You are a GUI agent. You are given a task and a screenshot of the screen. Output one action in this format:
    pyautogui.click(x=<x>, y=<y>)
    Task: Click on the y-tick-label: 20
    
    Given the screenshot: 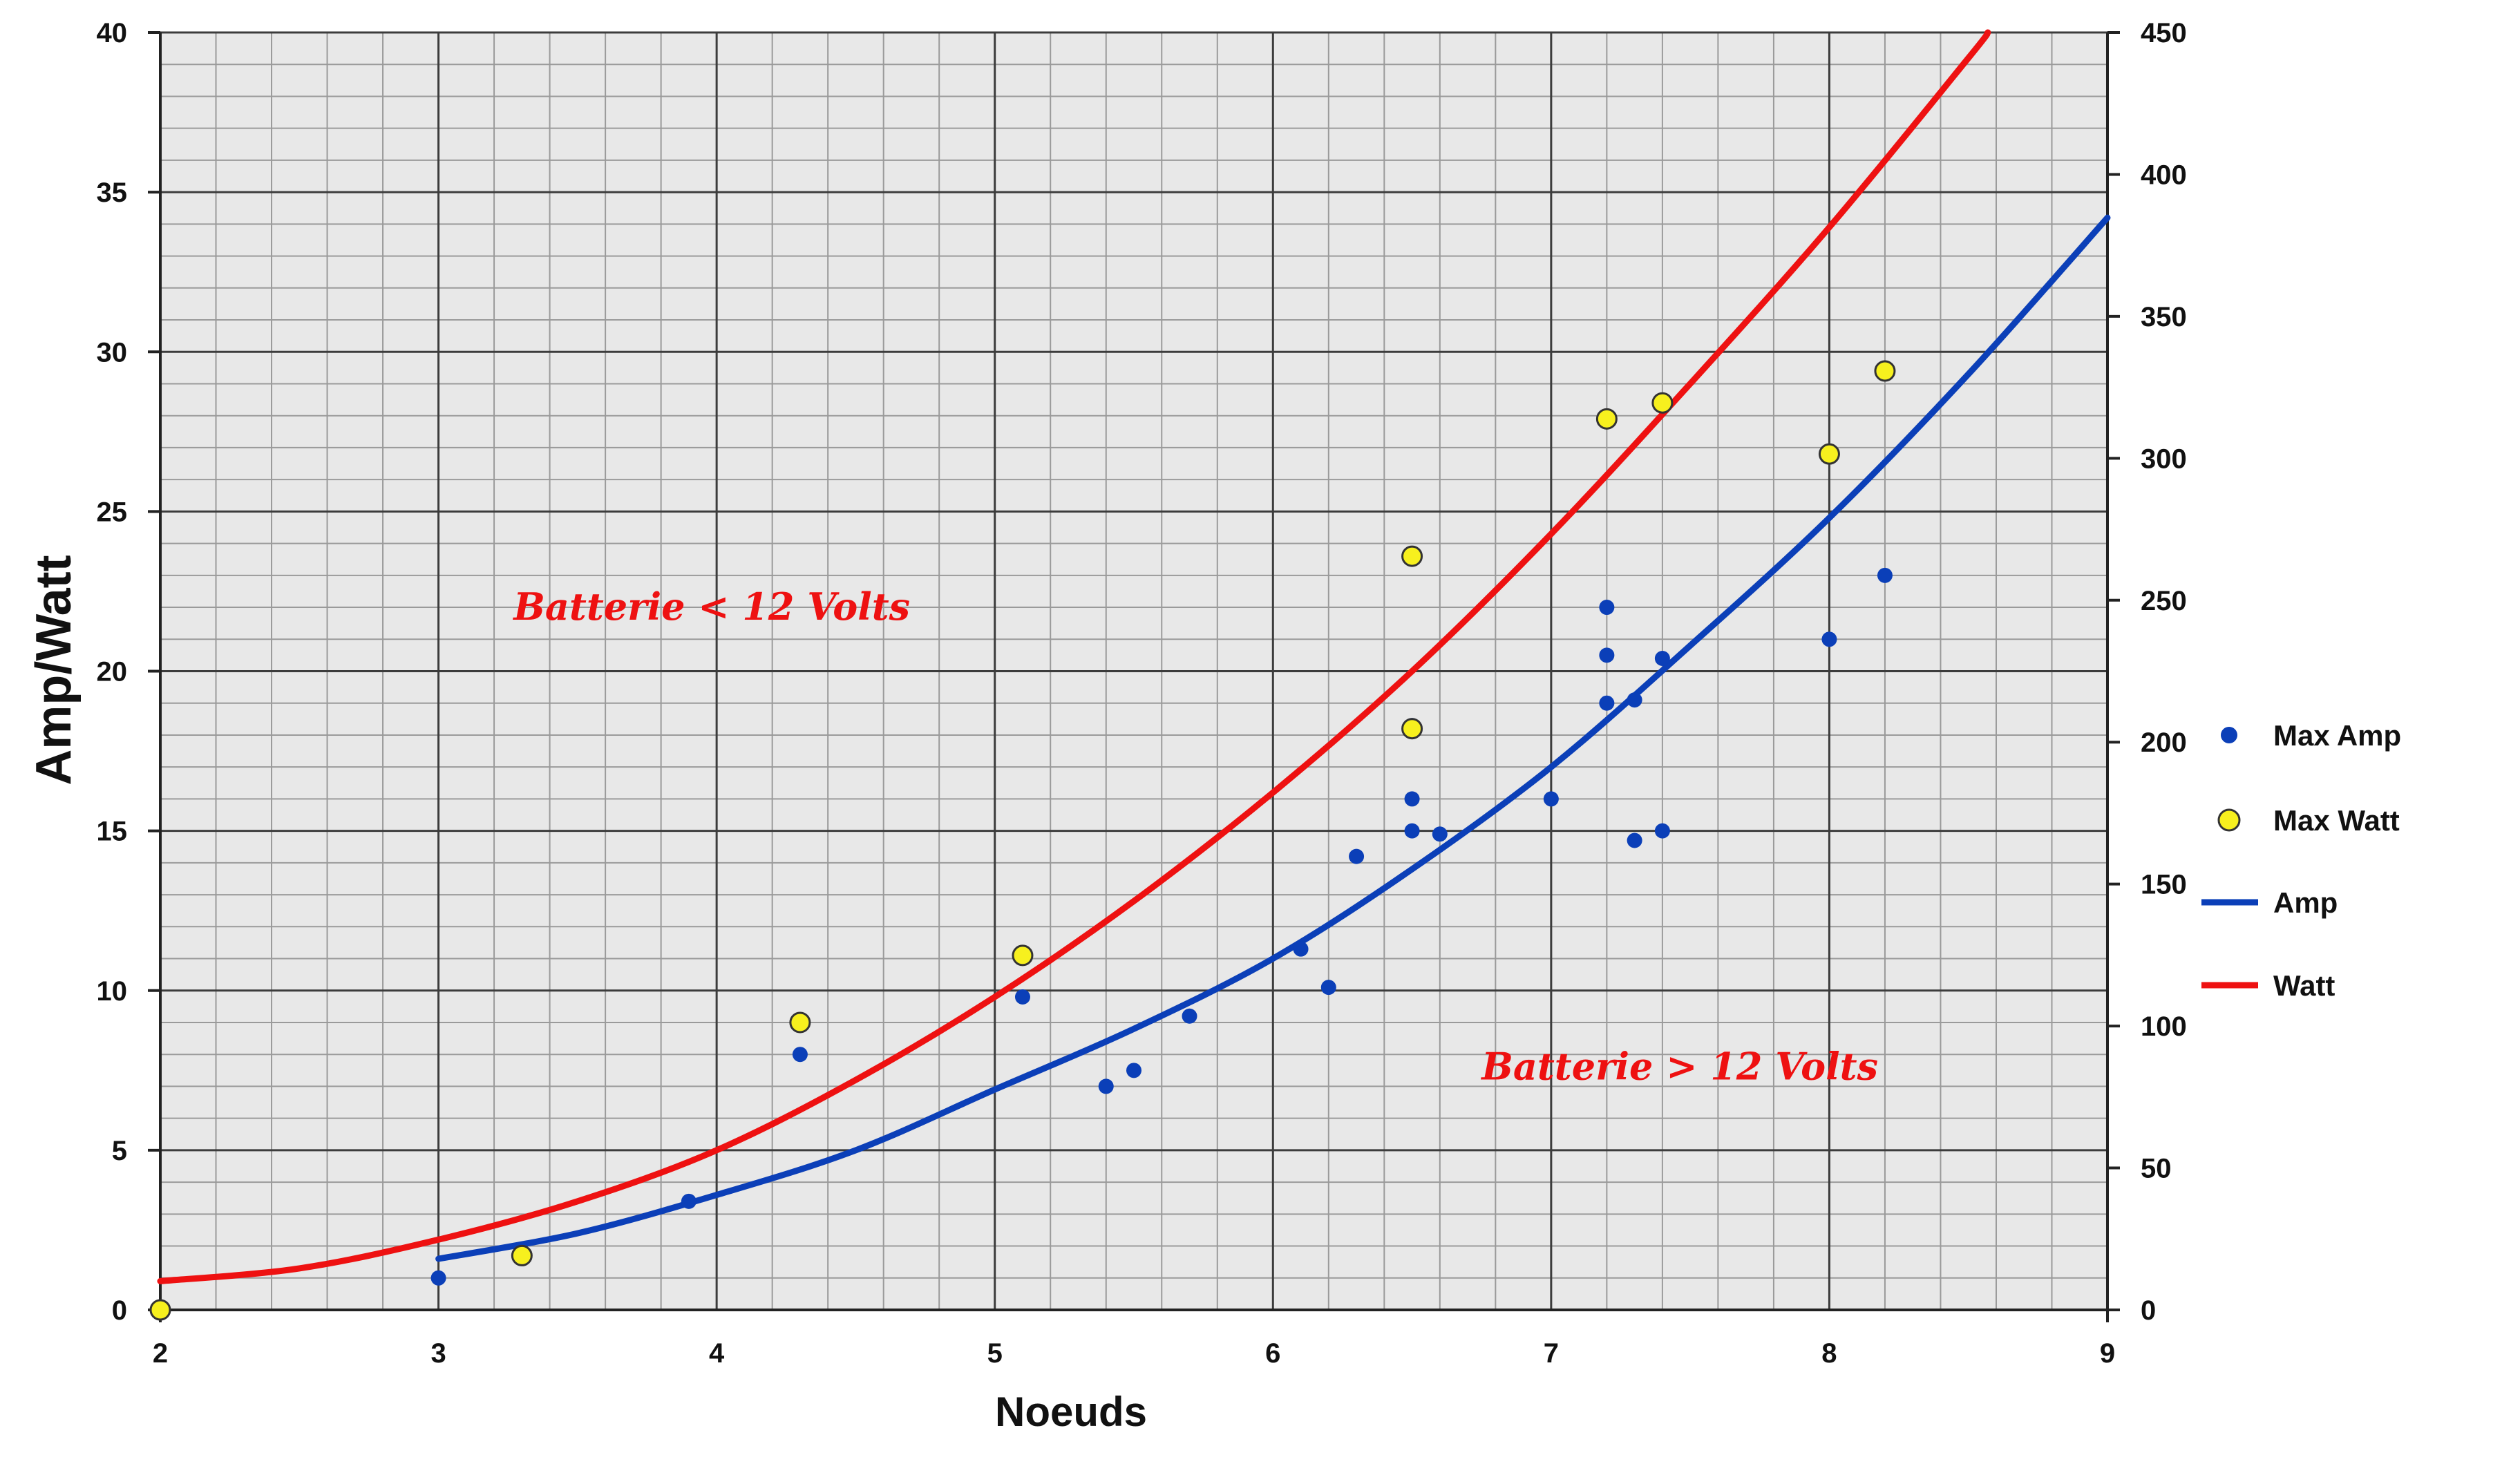 What is the action you would take?
    pyautogui.click(x=113, y=672)
    